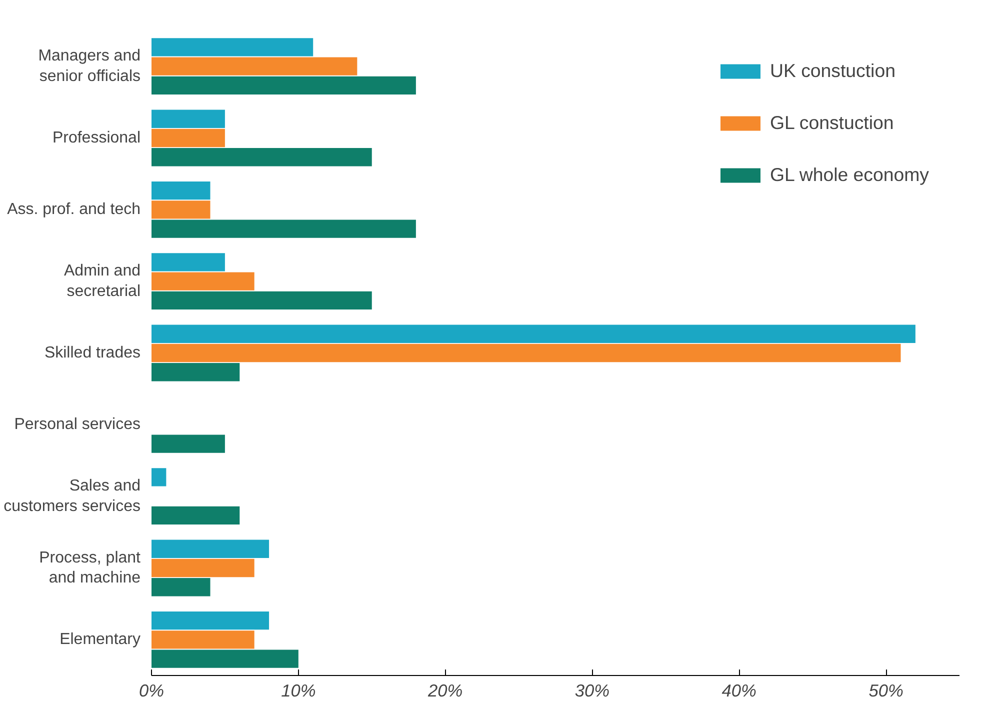 Image resolution: width=999 pixels, height=715 pixels. Describe the element at coordinates (89, 67) in the screenshot. I see `y-tick-label: Managers and senior officials` at that location.